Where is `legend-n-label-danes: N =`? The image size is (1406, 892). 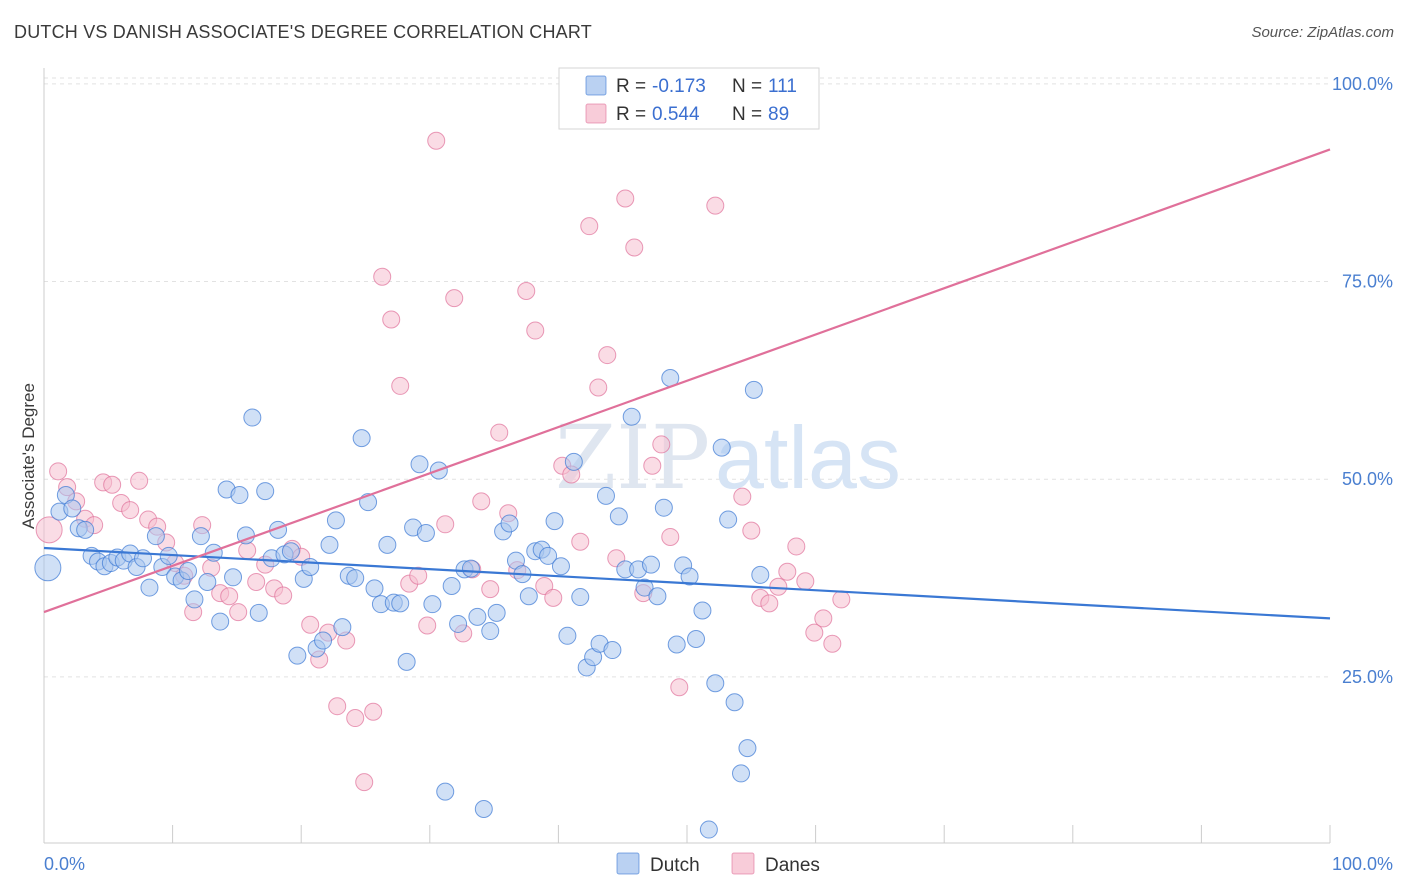
legend-n-label-danes: N = is located at coordinates (747, 114).